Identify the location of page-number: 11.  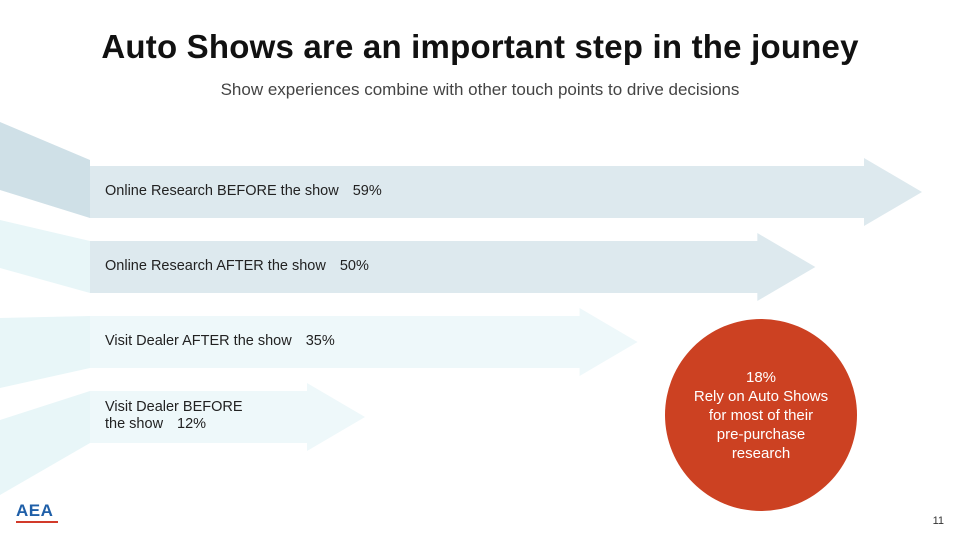
(938, 521).